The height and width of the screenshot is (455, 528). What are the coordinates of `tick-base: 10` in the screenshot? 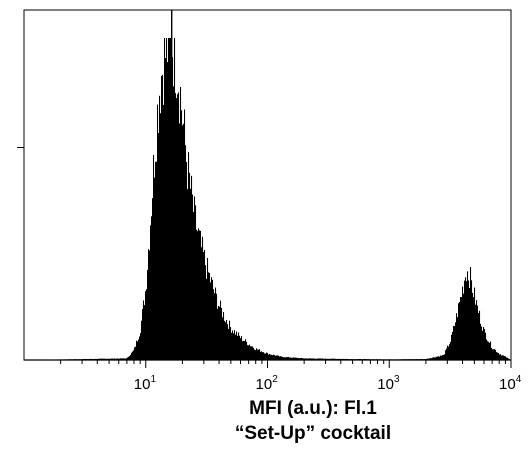 It's located at (385, 384).